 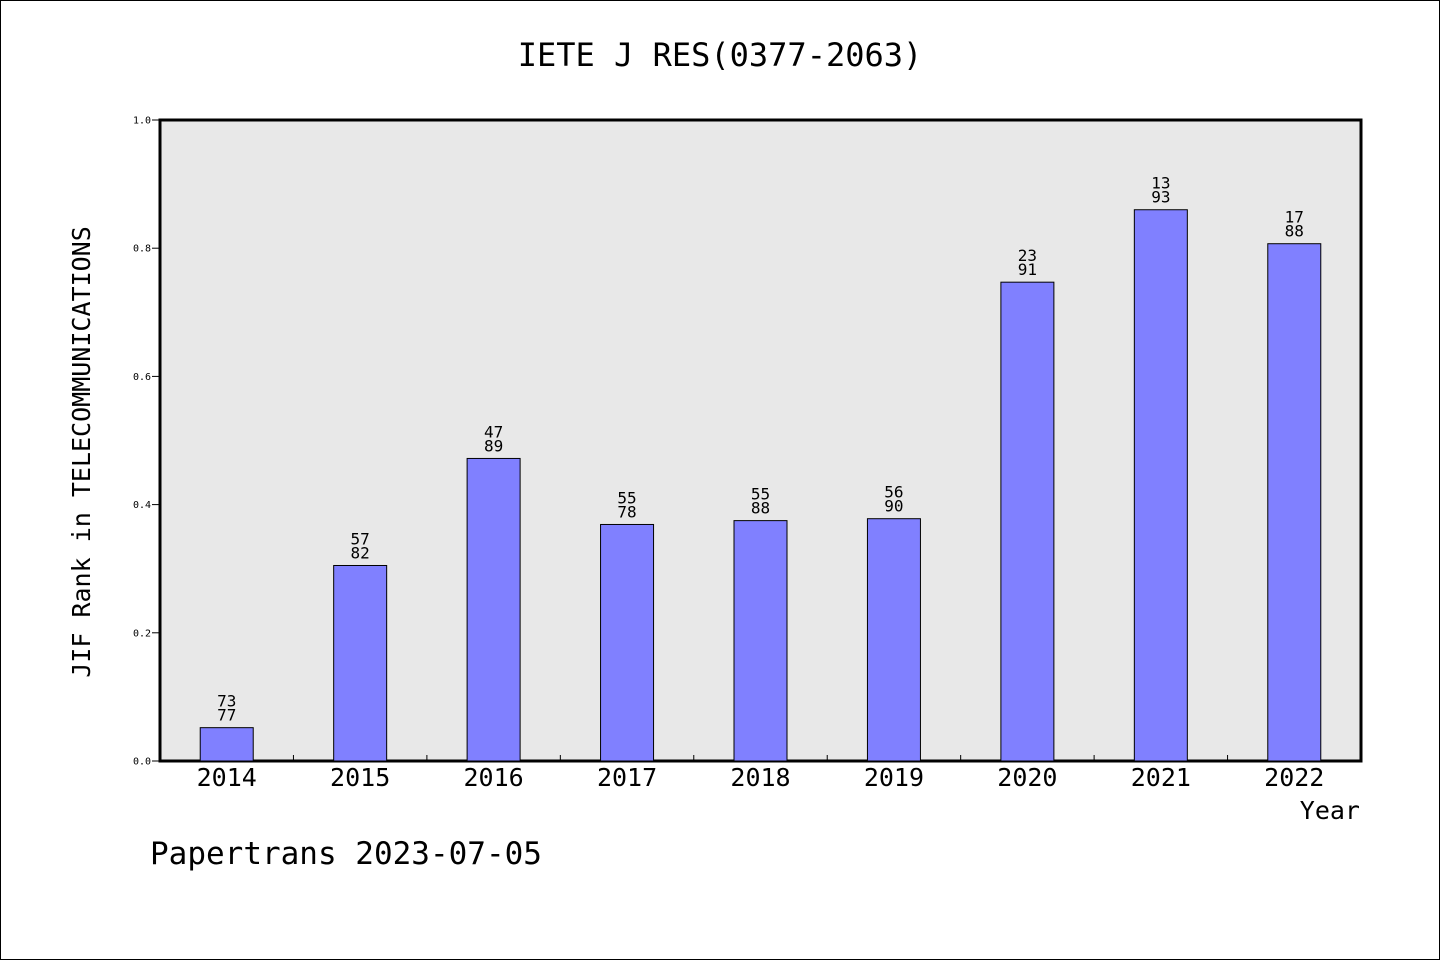 I want to click on chart-title: IETE J RES(0377-2063), so click(x=720, y=55).